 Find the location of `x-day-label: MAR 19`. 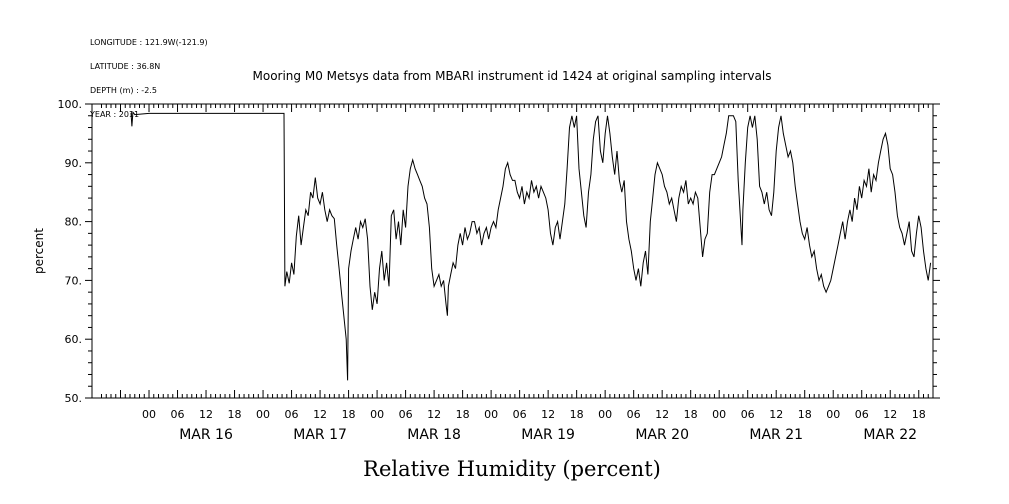

x-day-label: MAR 19 is located at coordinates (548, 435).